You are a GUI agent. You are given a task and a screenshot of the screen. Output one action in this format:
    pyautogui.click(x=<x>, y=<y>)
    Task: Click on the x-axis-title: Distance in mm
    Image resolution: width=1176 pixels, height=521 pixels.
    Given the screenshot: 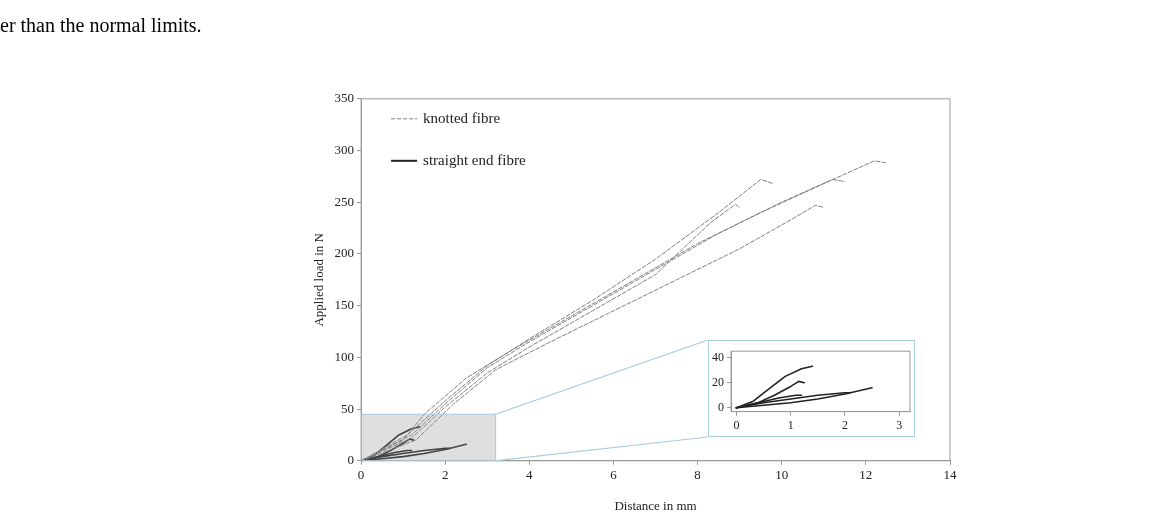 What is the action you would take?
    pyautogui.click(x=655, y=505)
    